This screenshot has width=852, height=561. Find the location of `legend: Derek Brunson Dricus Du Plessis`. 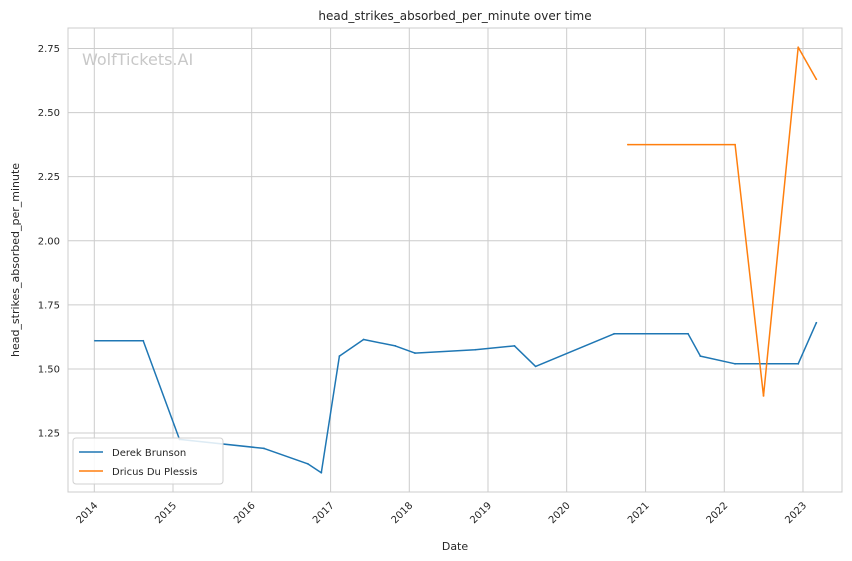

legend: Derek Brunson Dricus Du Plessis is located at coordinates (148, 461).